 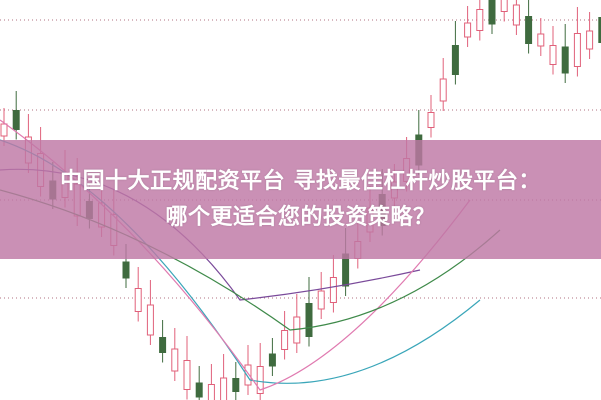 What do you see at coordinates (300, 181) in the screenshot?
I see `headline-line-1: 中国十大正规配资平台 寻找最佳杠杆炒股平台：` at bounding box center [300, 181].